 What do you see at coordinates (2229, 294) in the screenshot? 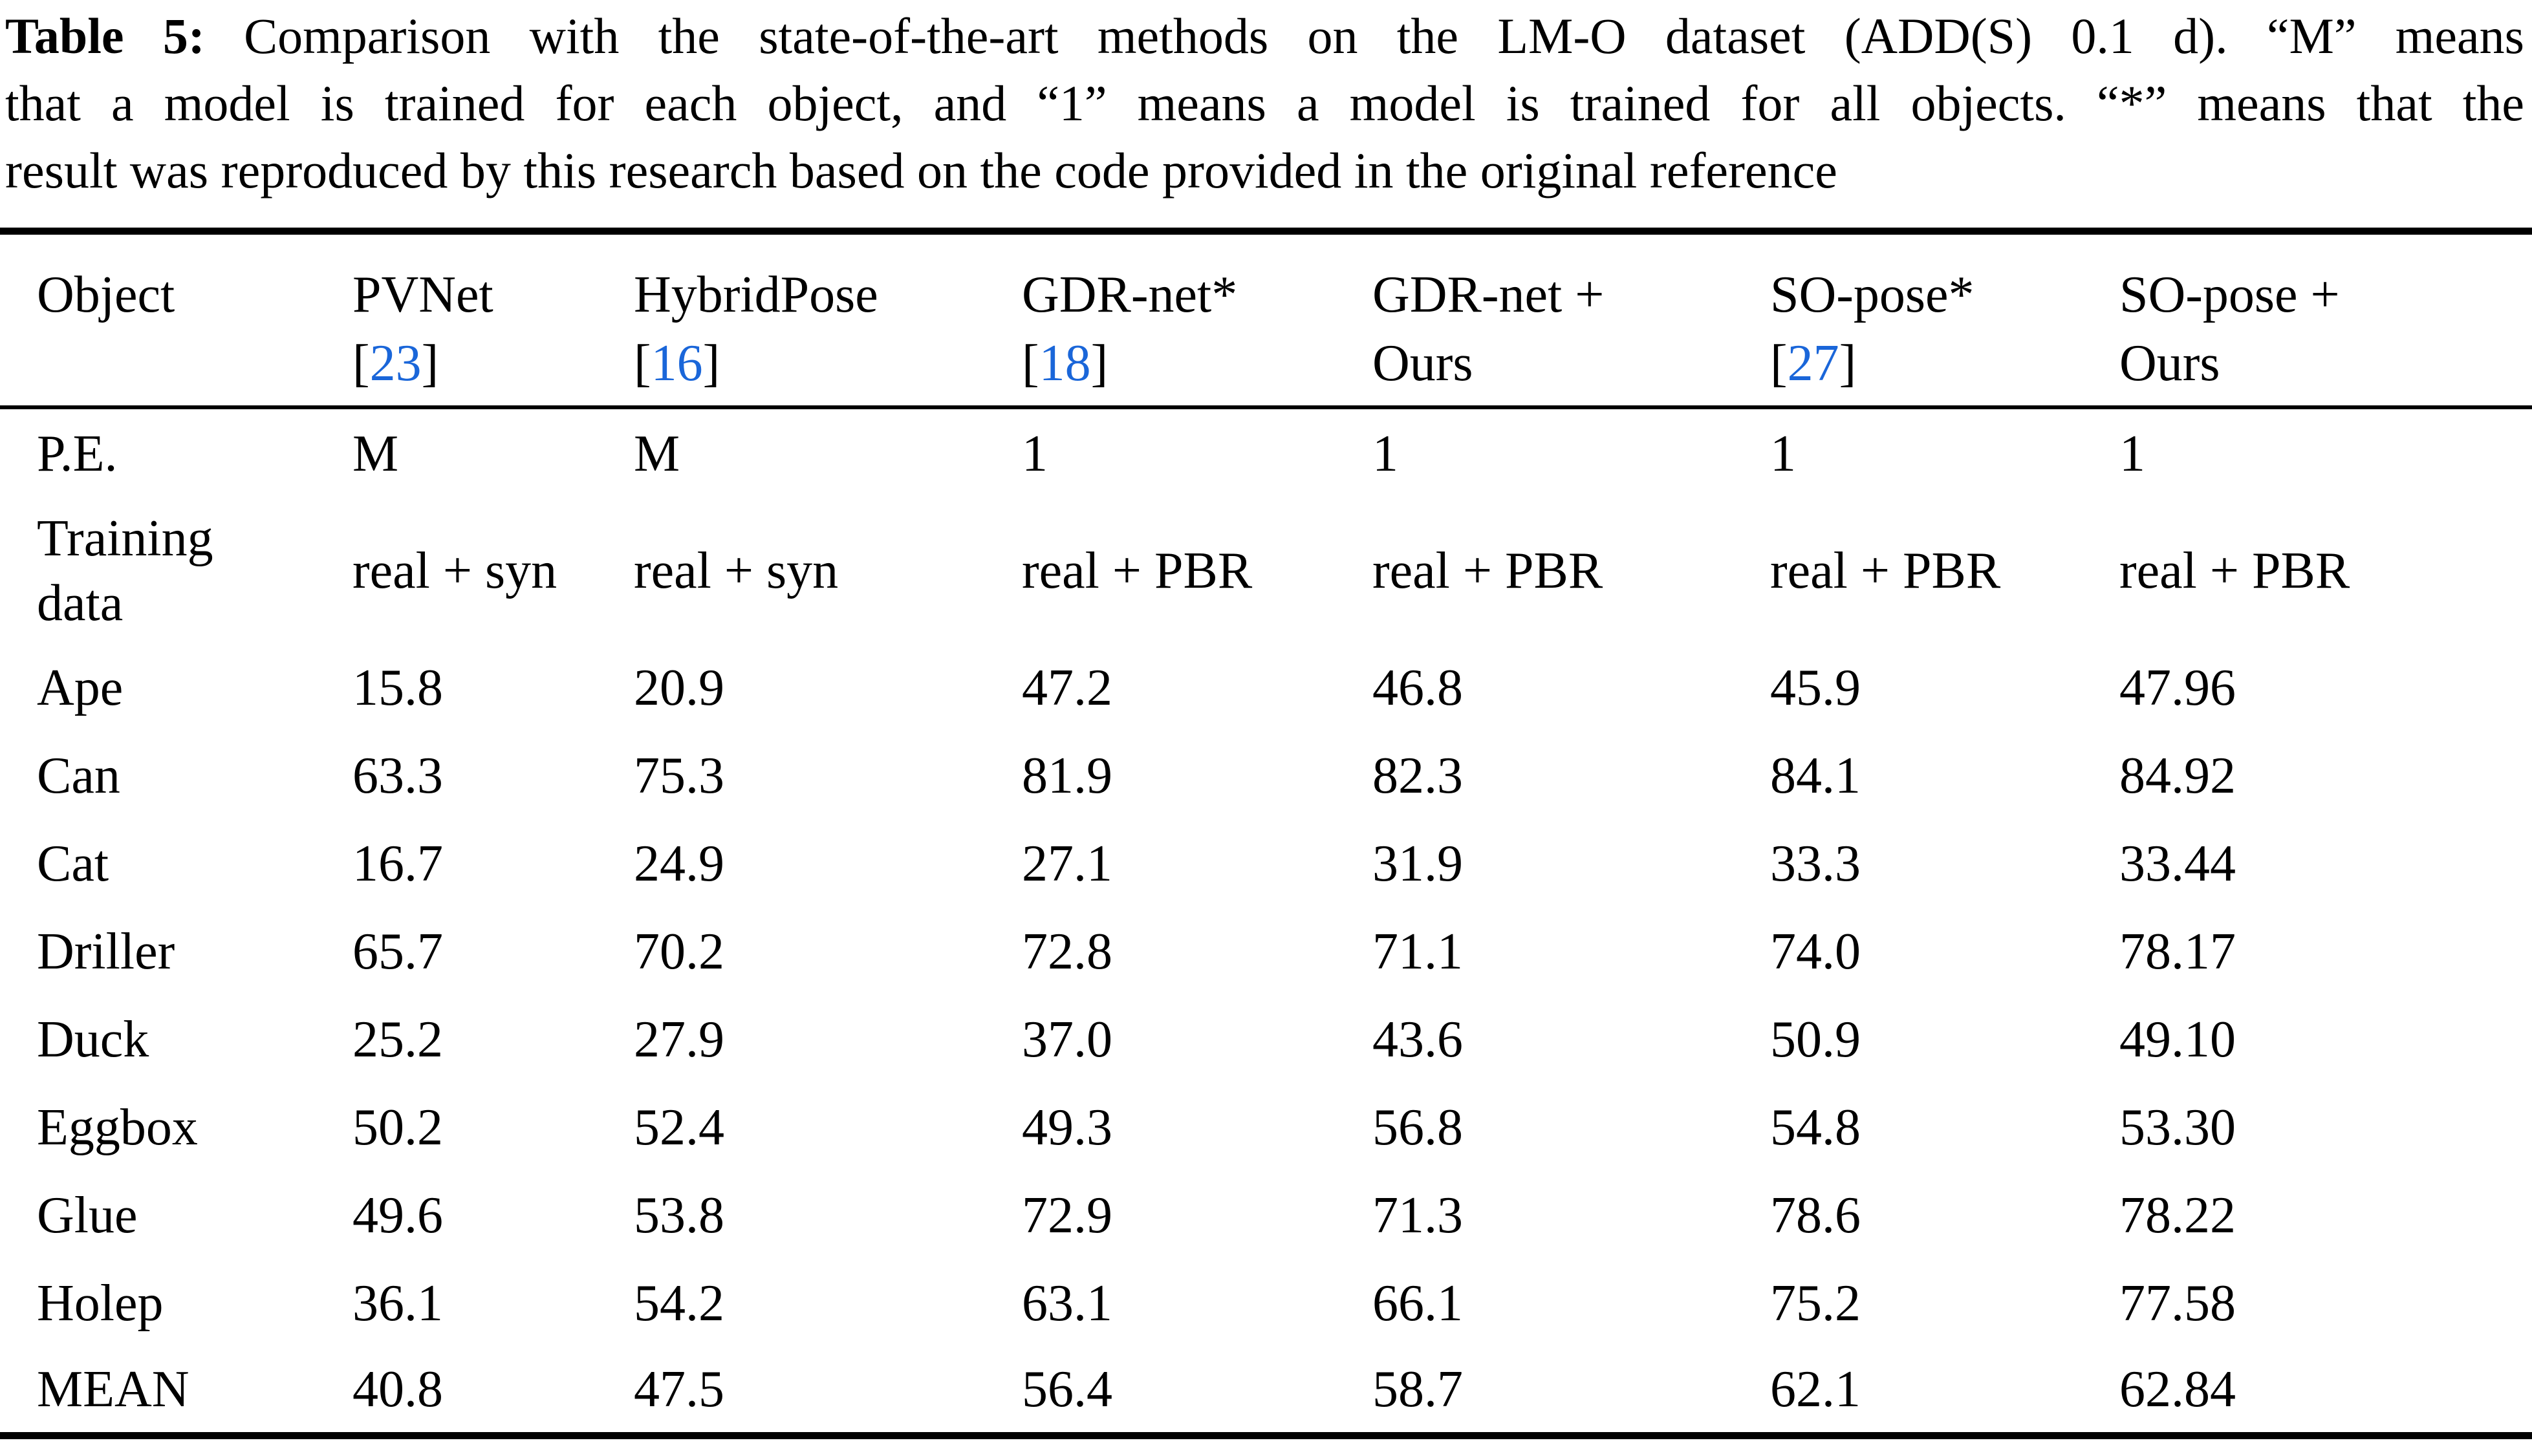
I see `method-name: SO-pose +` at bounding box center [2229, 294].